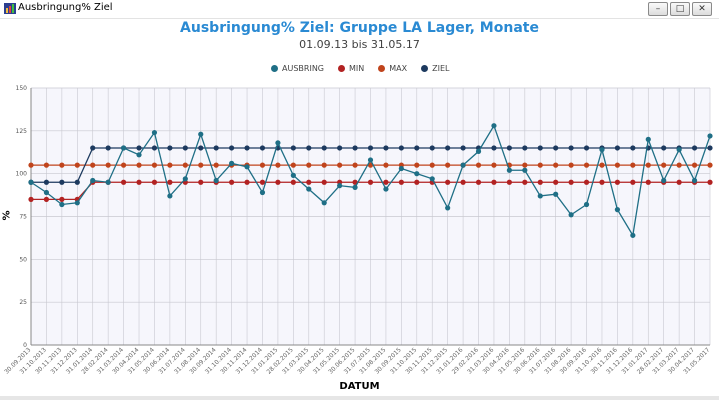 The image size is (719, 400). I want to click on chart-legend: AUSBRING MIN MAX ZIEL, so click(360, 68).